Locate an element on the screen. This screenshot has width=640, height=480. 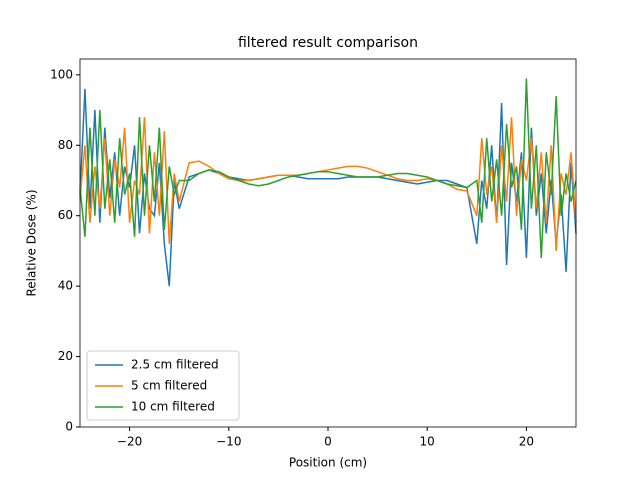
chart-title: filtered result comparison is located at coordinates (328, 43).